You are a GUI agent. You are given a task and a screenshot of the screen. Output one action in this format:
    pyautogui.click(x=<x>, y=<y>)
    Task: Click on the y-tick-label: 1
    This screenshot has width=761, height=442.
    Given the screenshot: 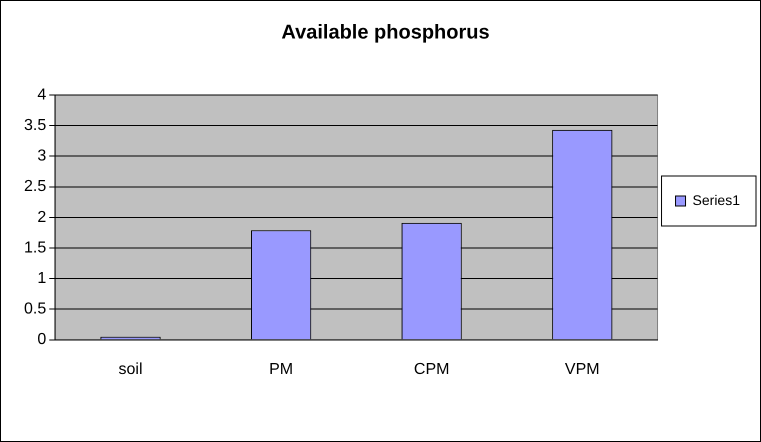 What is the action you would take?
    pyautogui.click(x=41, y=279)
    